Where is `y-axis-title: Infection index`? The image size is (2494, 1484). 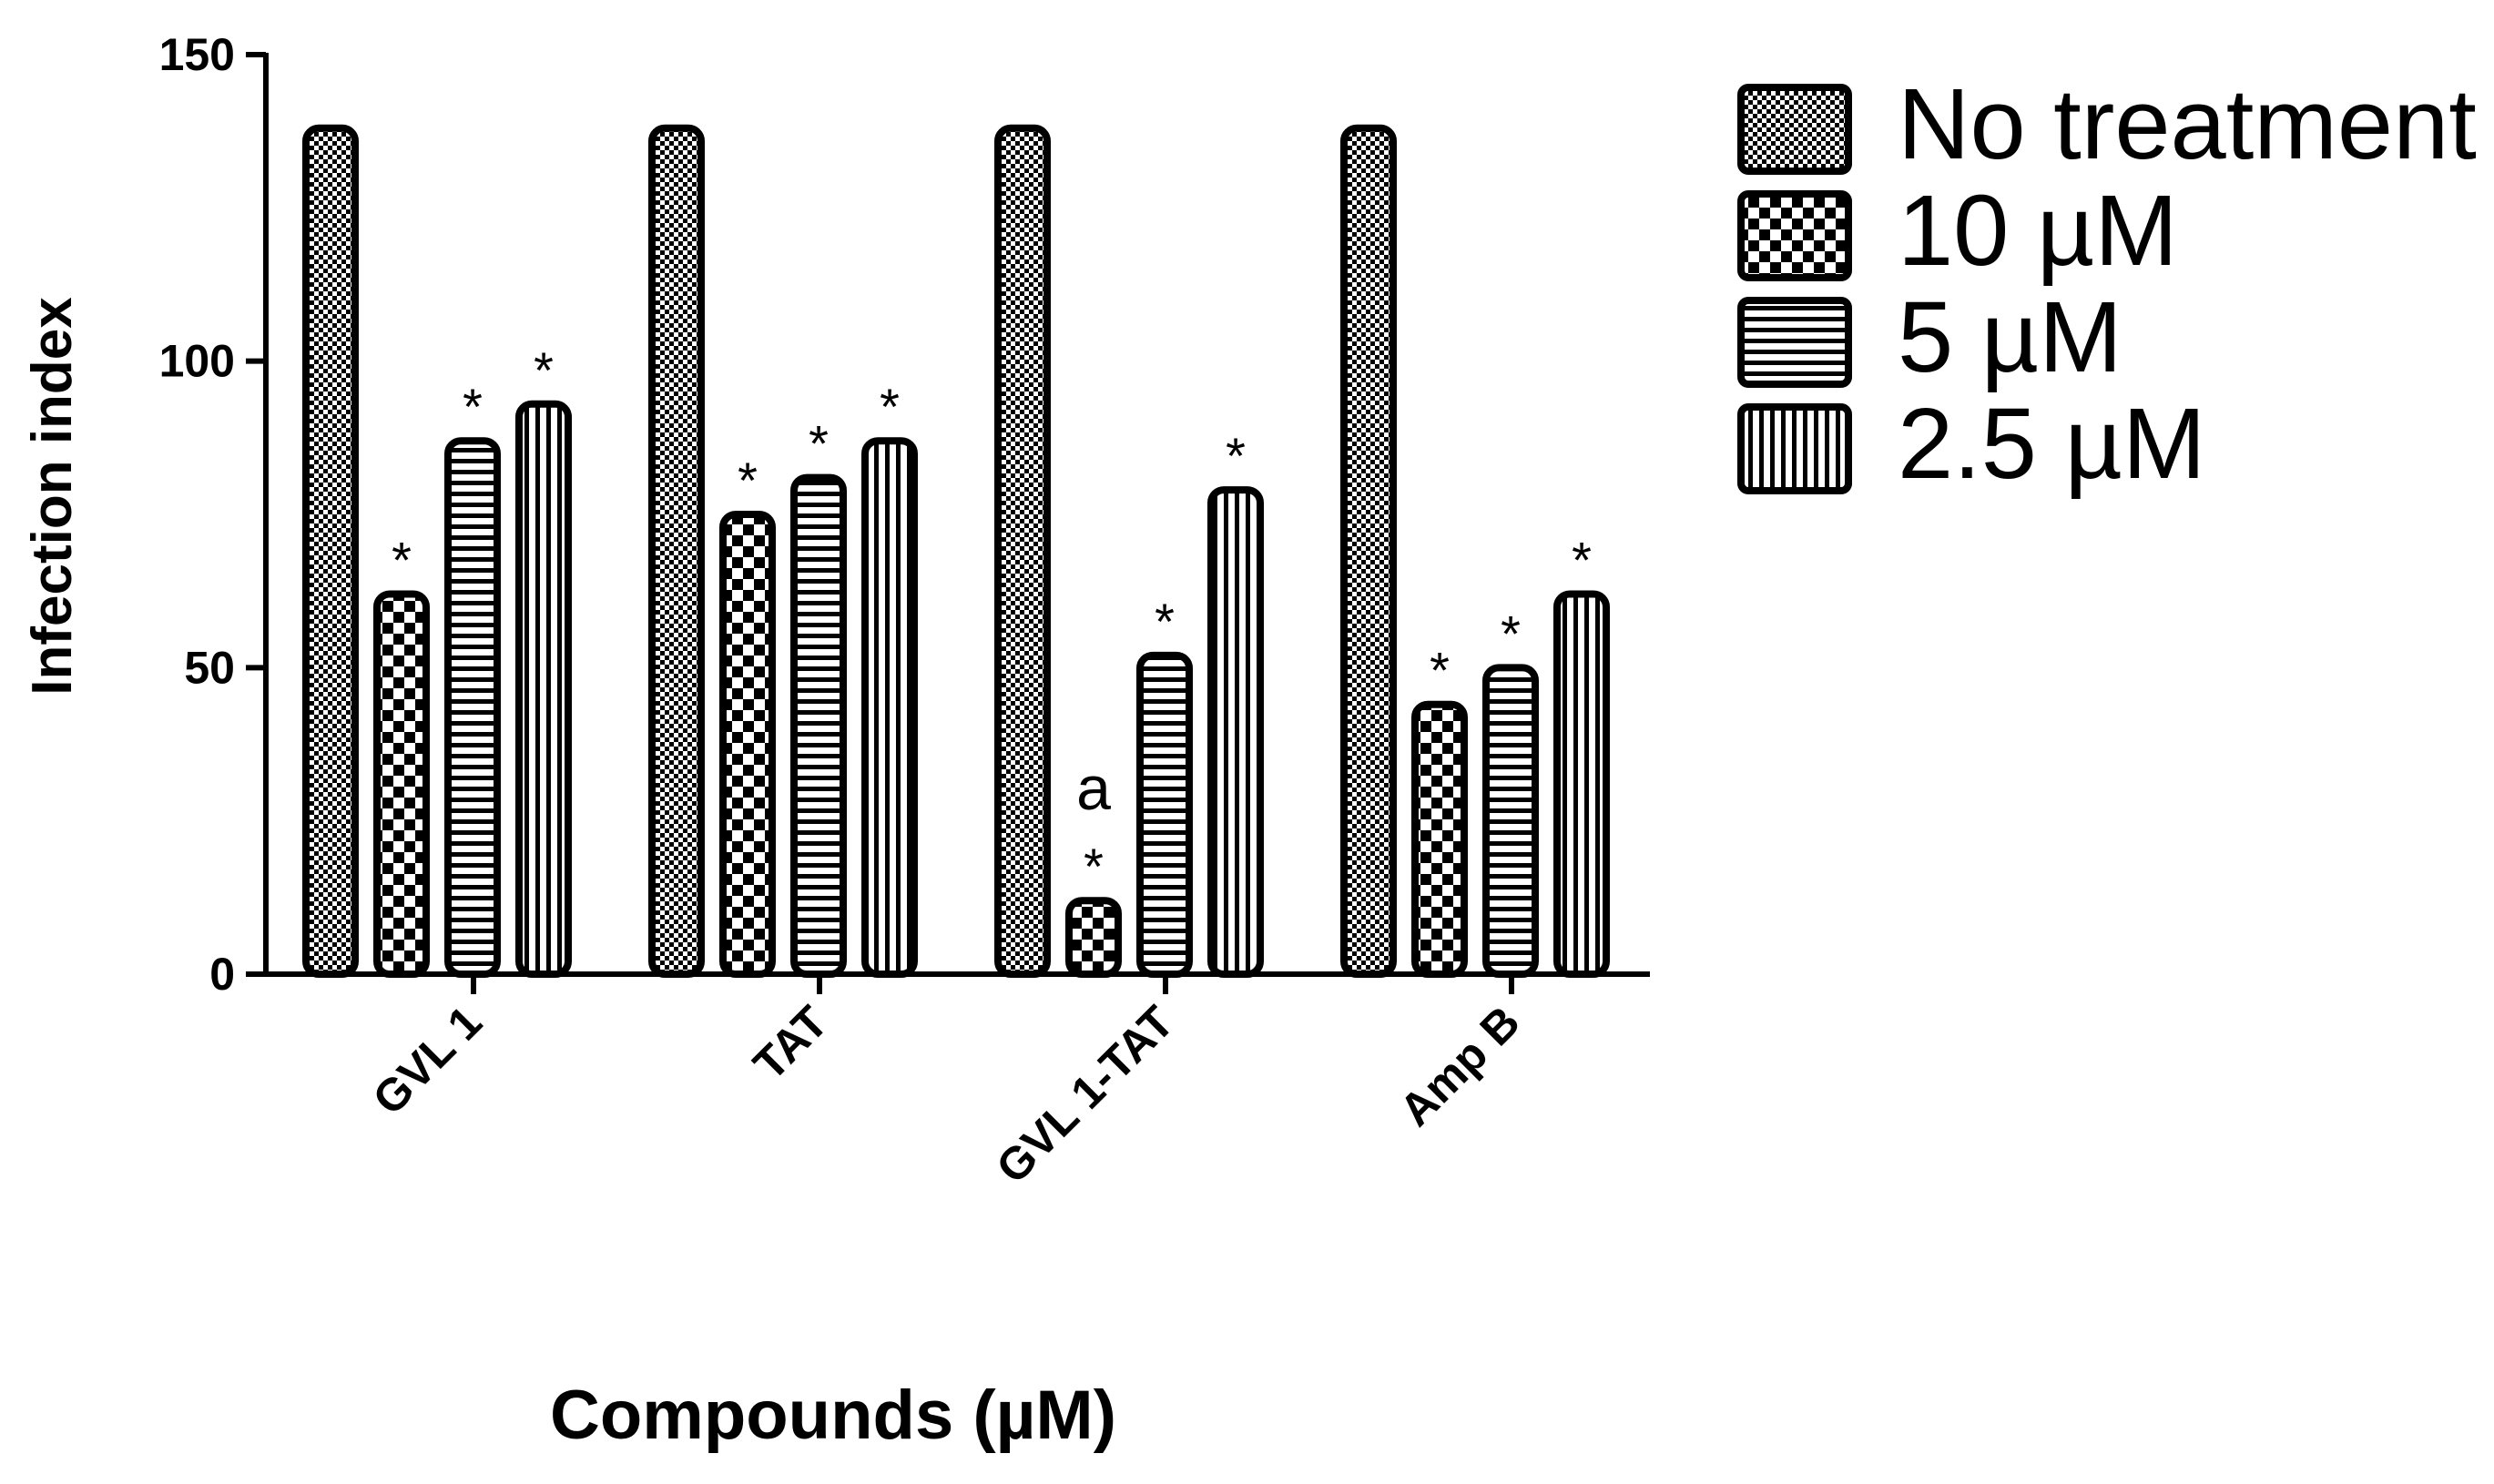 y-axis-title: Infection index is located at coordinates (53, 496).